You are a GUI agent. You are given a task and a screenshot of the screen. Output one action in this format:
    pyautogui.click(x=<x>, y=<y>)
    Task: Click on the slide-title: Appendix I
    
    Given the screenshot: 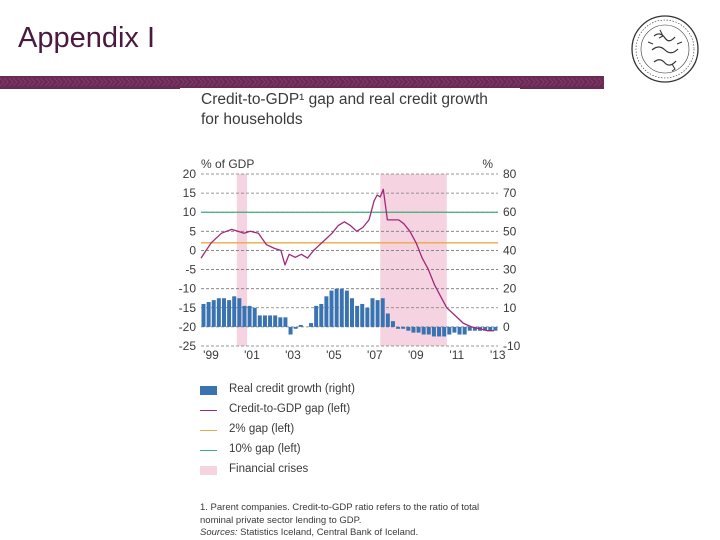 What is the action you would take?
    pyautogui.click(x=87, y=38)
    